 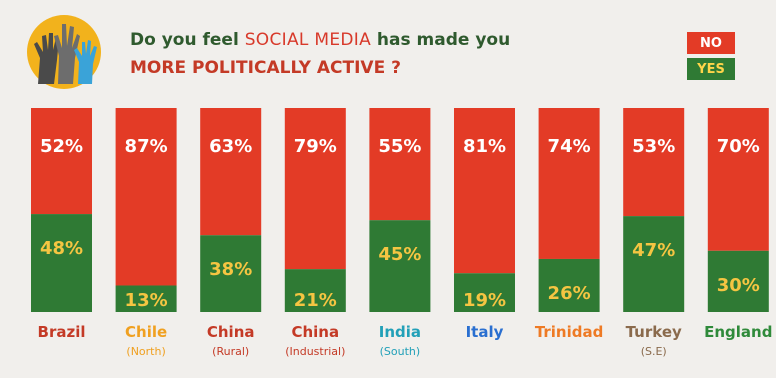 I want to click on category-label: England, so click(x=738, y=332).